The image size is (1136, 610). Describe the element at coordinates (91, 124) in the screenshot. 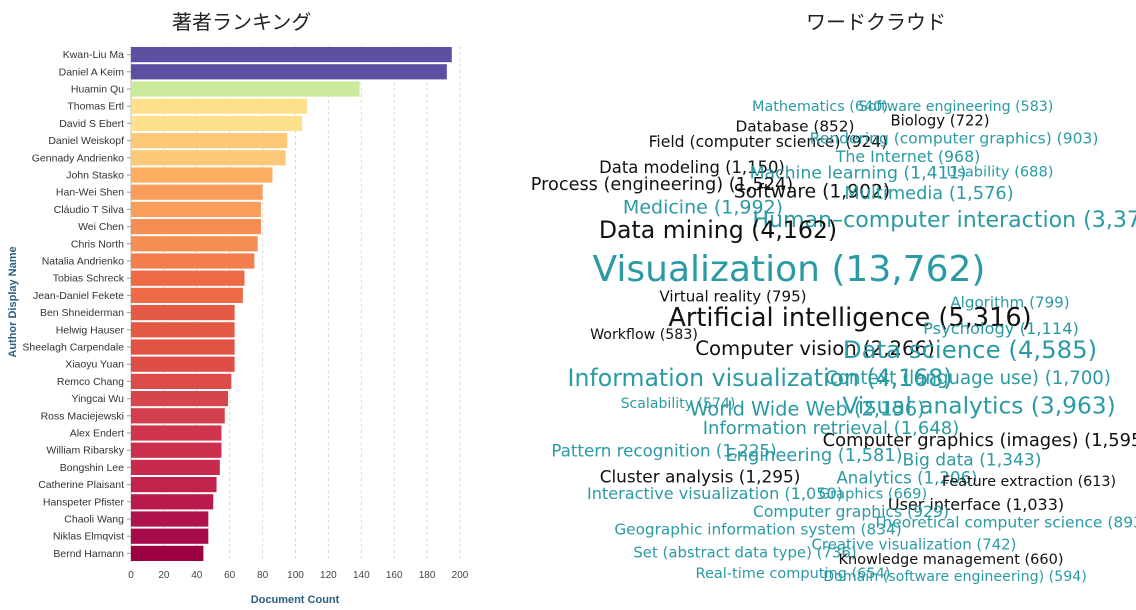

I see `category-label: David S Ebert` at that location.